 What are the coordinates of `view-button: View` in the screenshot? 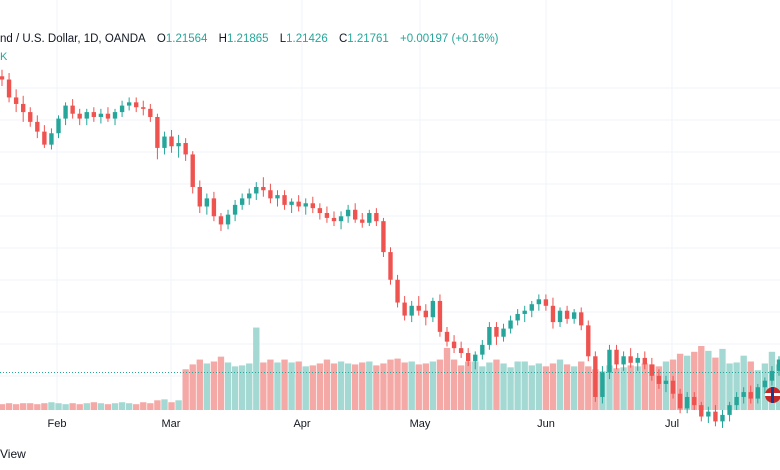 It's located at (13, 454).